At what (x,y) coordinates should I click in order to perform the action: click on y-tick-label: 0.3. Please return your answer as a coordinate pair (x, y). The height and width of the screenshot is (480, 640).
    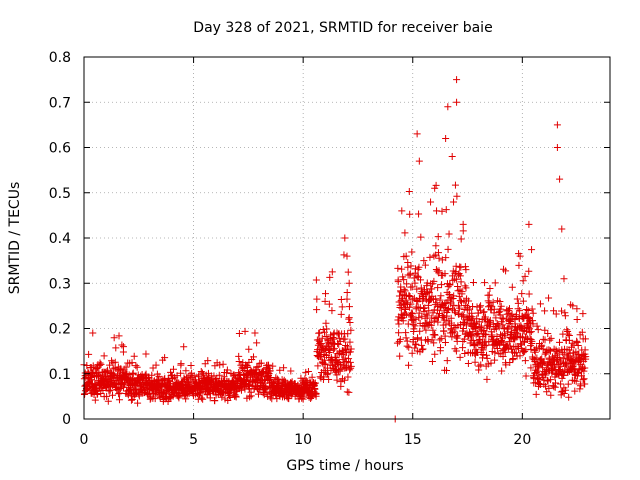
    Looking at the image, I should click on (60, 284).